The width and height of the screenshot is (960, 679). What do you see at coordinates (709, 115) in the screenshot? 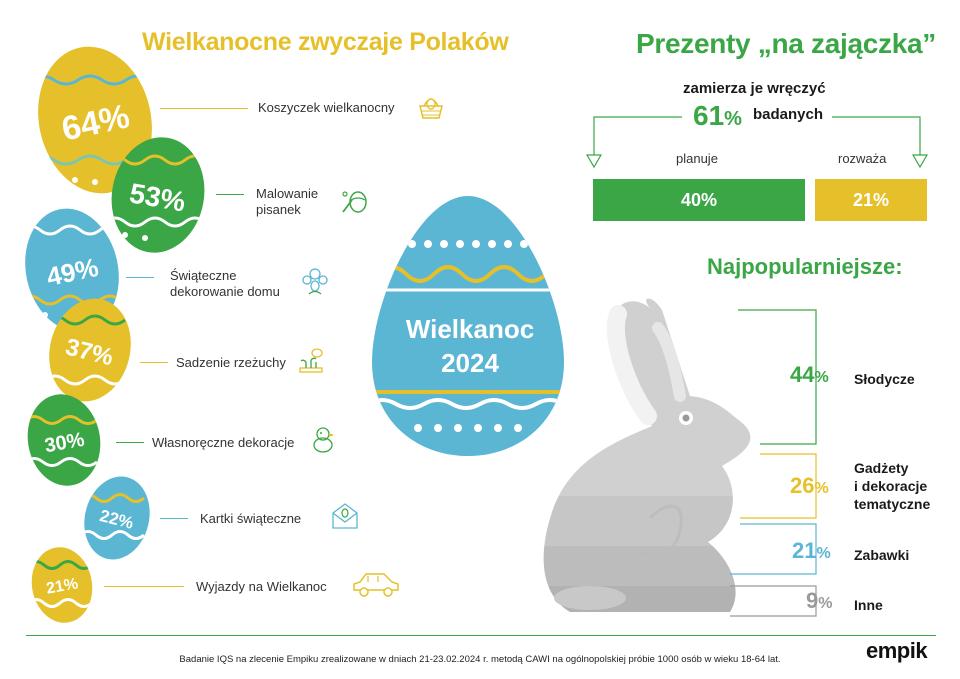
I see `gifts-total-value: 61` at bounding box center [709, 115].